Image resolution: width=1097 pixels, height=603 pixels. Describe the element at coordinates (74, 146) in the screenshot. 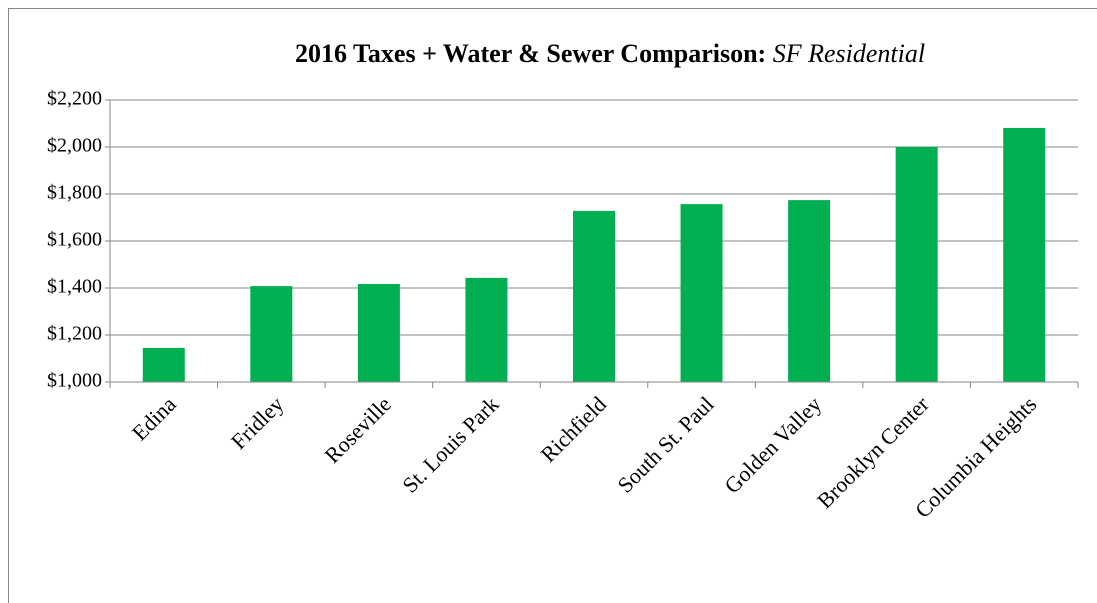

I see `y-tick-label: $2,000` at that location.